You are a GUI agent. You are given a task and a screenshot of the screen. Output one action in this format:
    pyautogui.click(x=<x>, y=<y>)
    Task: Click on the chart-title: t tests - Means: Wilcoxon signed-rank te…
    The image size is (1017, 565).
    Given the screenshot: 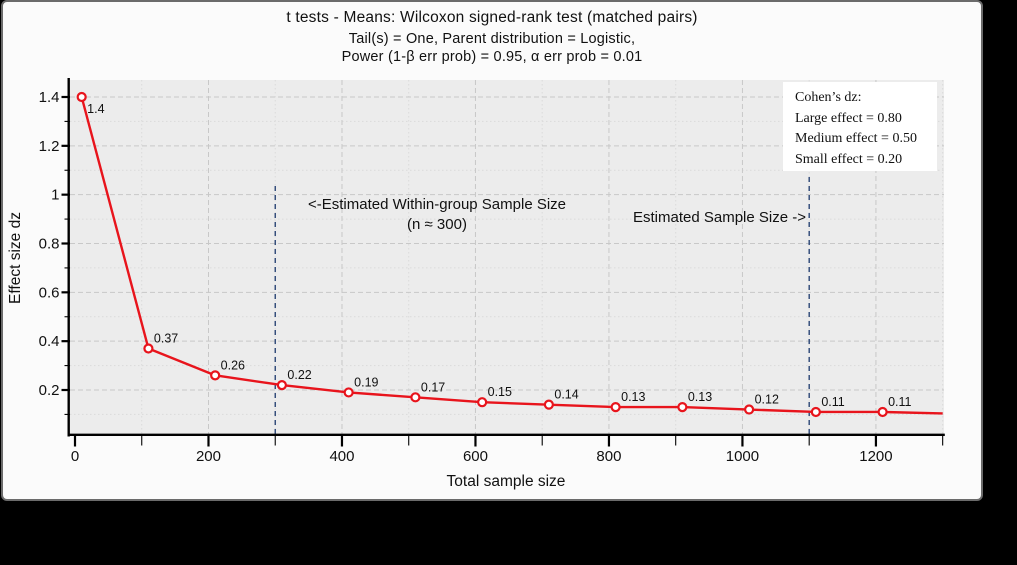 What is the action you would take?
    pyautogui.click(x=492, y=17)
    